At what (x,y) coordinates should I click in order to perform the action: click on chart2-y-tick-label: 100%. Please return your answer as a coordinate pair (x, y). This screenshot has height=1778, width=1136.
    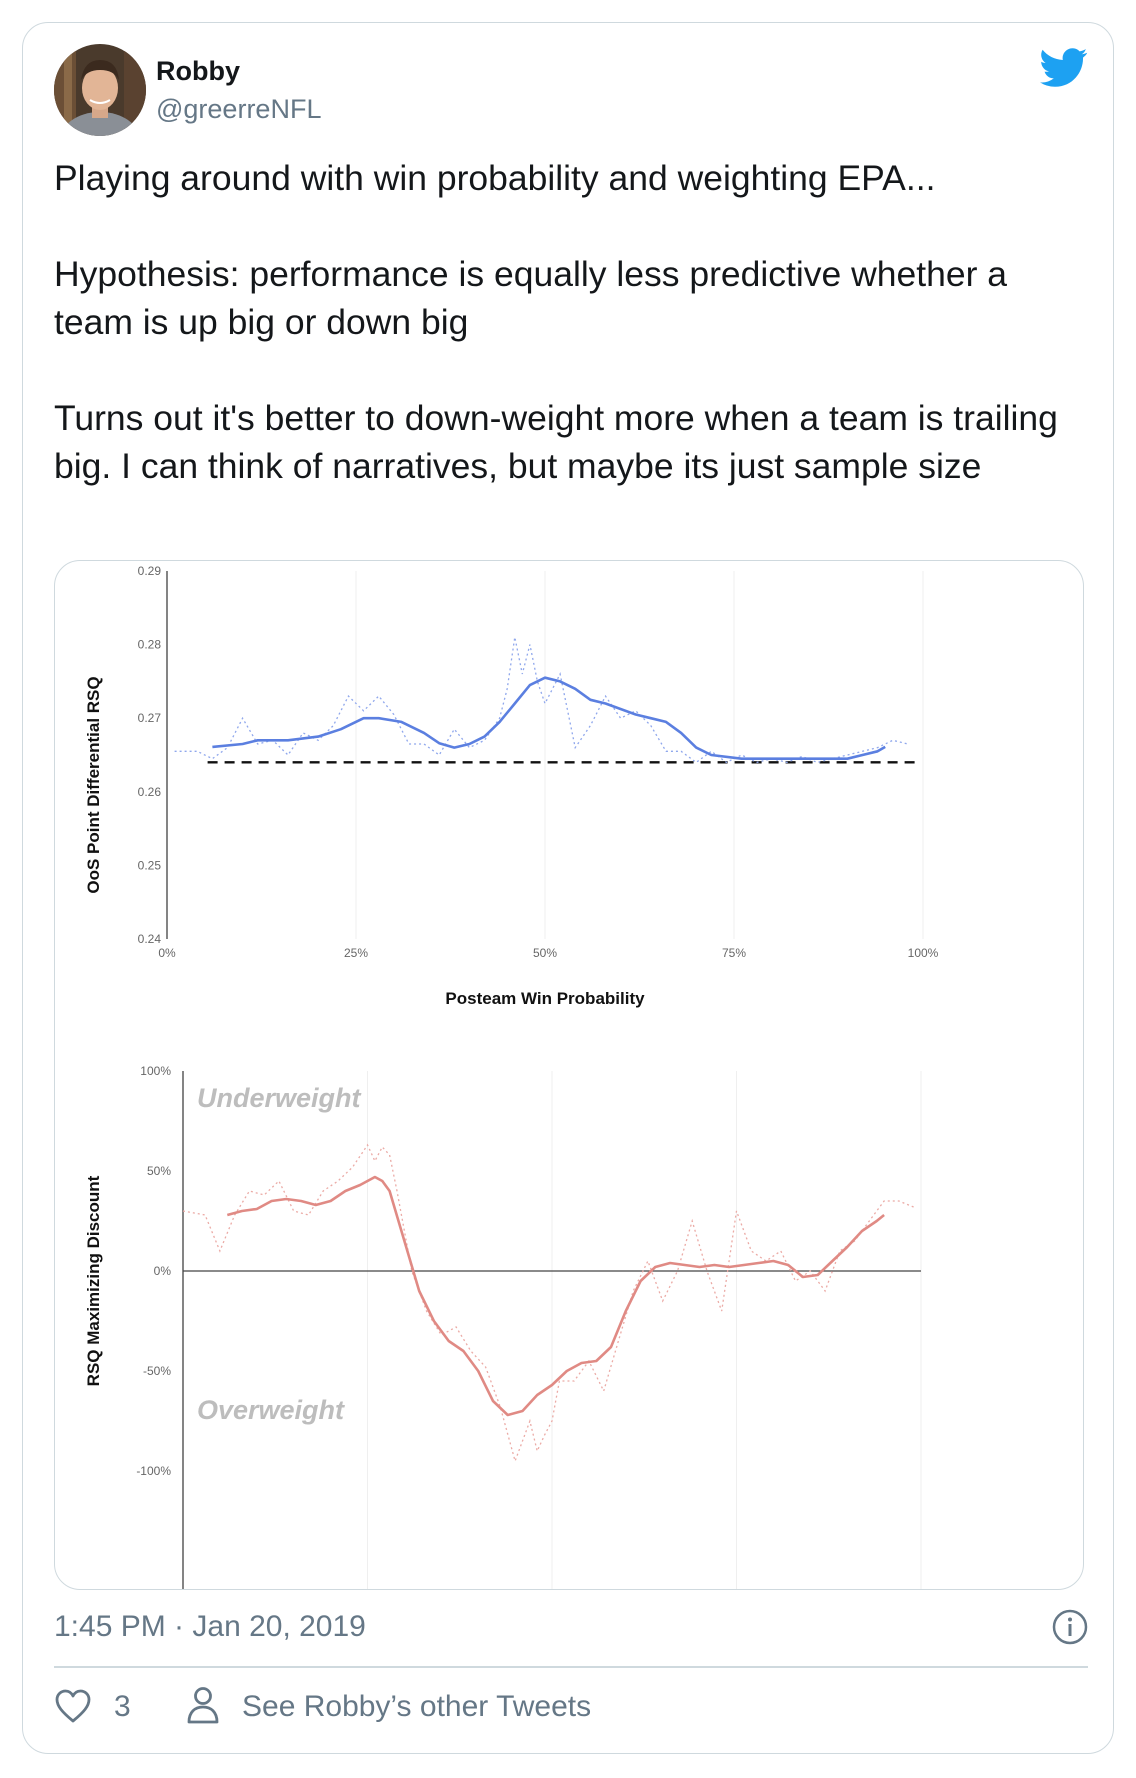
    Looking at the image, I should click on (155, 1071).